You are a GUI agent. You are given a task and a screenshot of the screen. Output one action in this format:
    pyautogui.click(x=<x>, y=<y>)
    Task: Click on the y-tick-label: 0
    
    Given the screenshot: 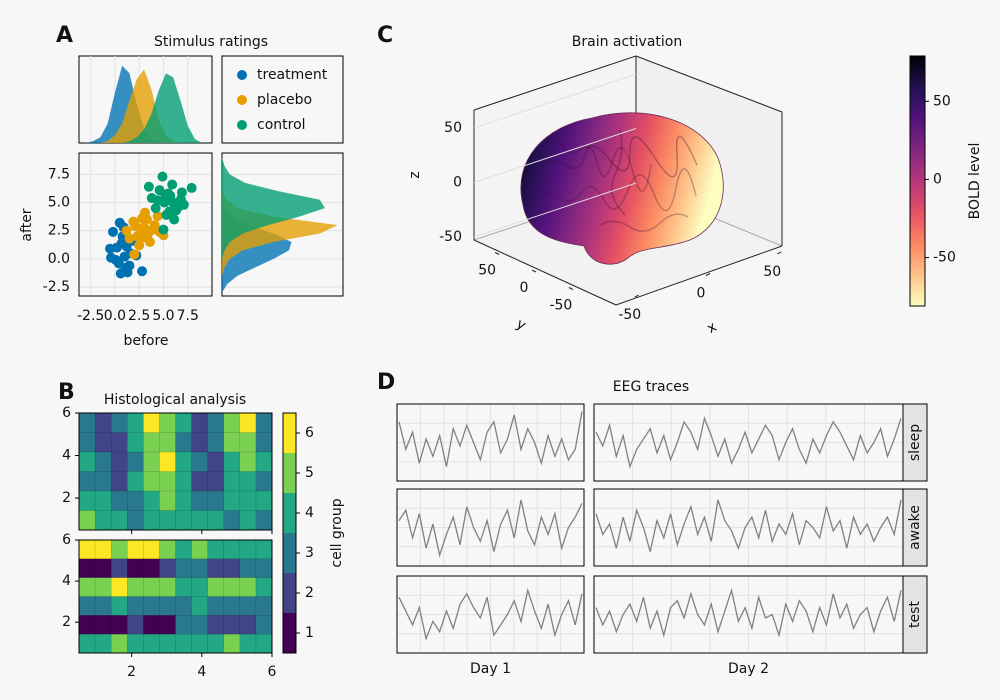 What is the action you would take?
    pyautogui.click(x=524, y=288)
    